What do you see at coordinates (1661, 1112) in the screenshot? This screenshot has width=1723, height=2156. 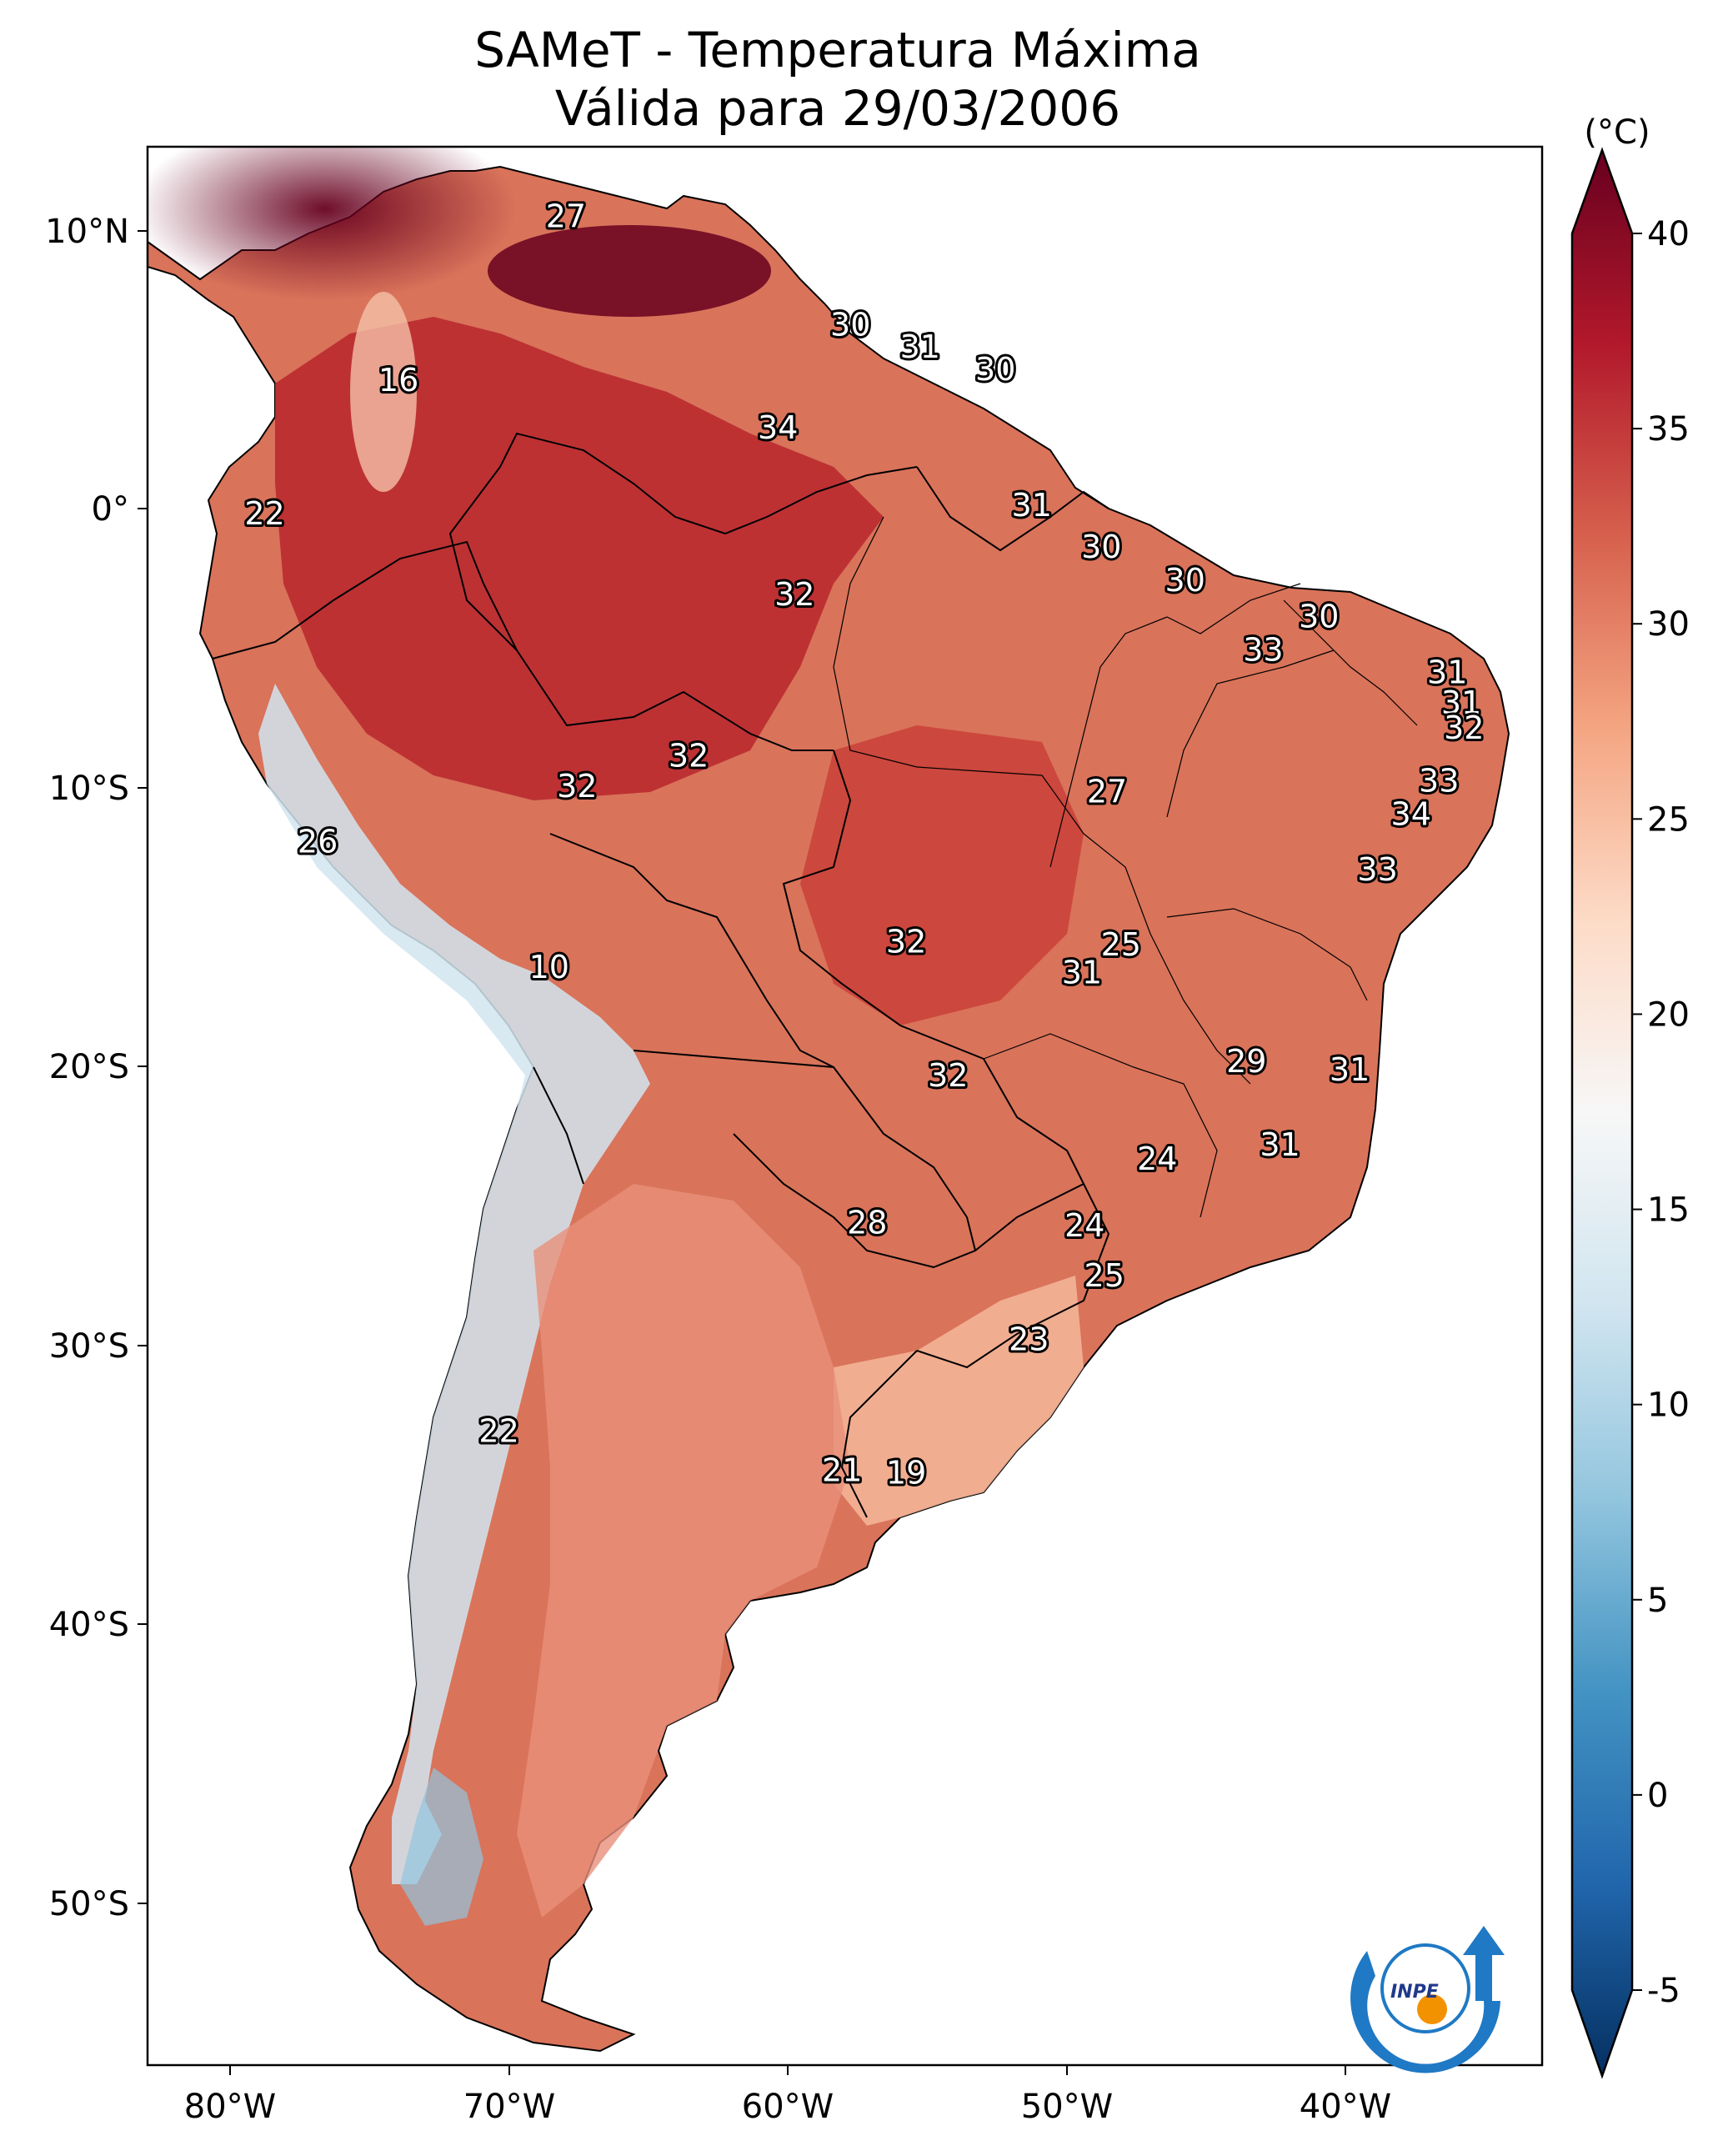 I see `colorbar-ticks: 40 35 30 25 20 15 10 5 0 -5` at bounding box center [1661, 1112].